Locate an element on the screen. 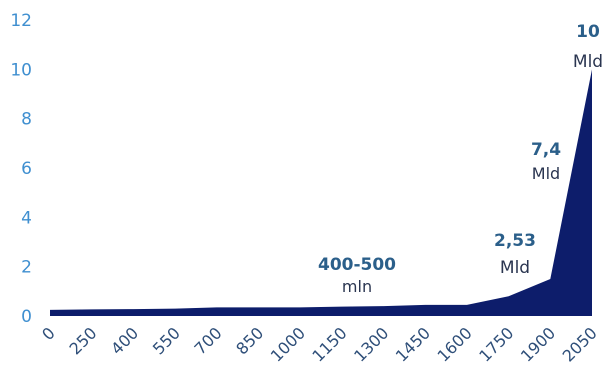 The height and width of the screenshot is (378, 614). annotation-value: 7,4 is located at coordinates (546, 150).